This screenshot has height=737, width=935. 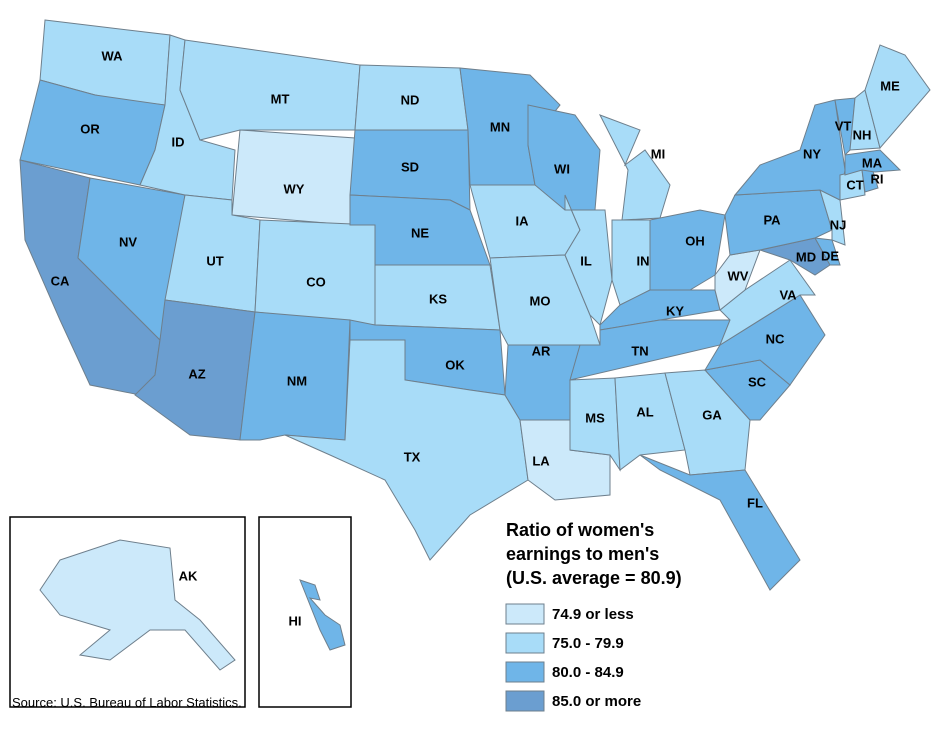 I want to click on state-label: VT, so click(x=843, y=125).